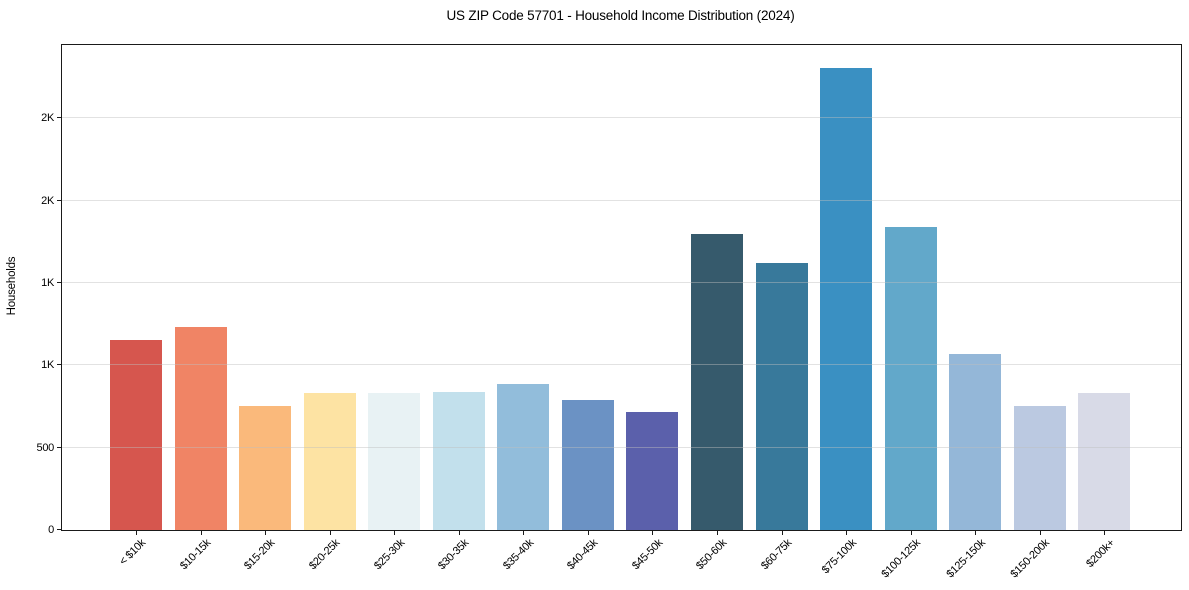 This screenshot has height=590, width=1189. What do you see at coordinates (133, 552) in the screenshot?
I see `x-tick-label: < $10k` at bounding box center [133, 552].